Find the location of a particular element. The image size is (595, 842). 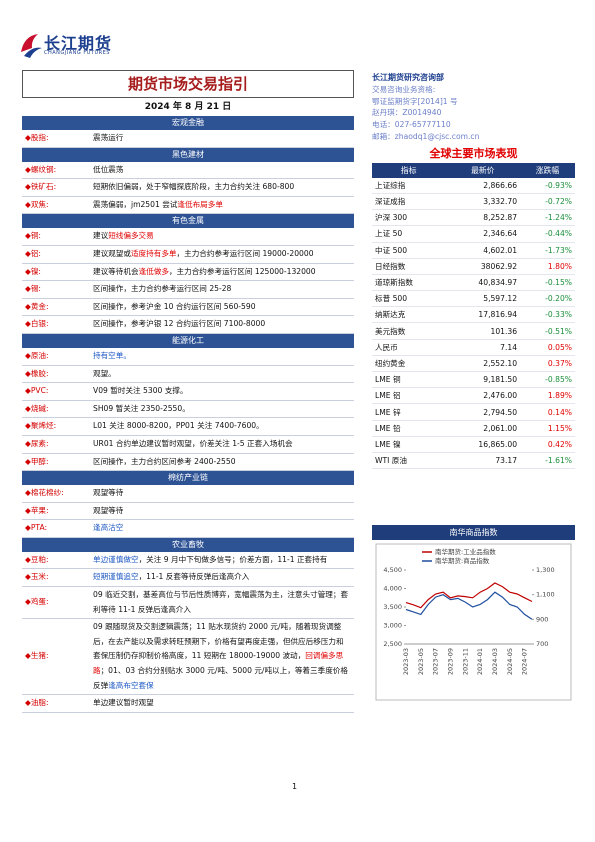

x-tick-label: 2024-03 is located at coordinates (495, 661).